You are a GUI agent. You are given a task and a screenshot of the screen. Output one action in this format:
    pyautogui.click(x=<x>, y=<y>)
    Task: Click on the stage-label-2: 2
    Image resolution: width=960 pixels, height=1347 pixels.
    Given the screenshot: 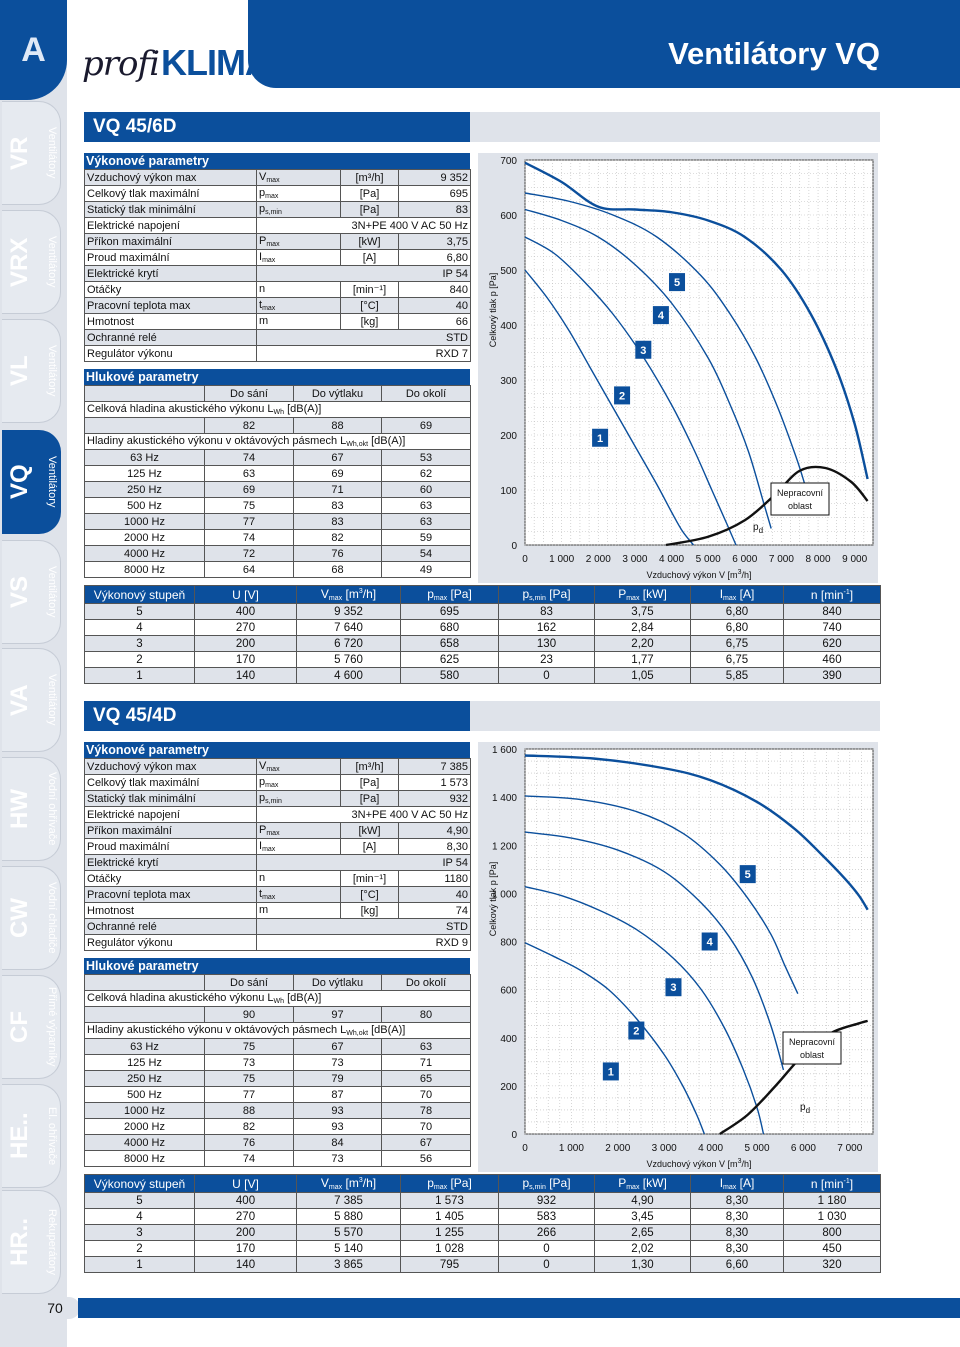 What is the action you would take?
    pyautogui.click(x=636, y=1030)
    